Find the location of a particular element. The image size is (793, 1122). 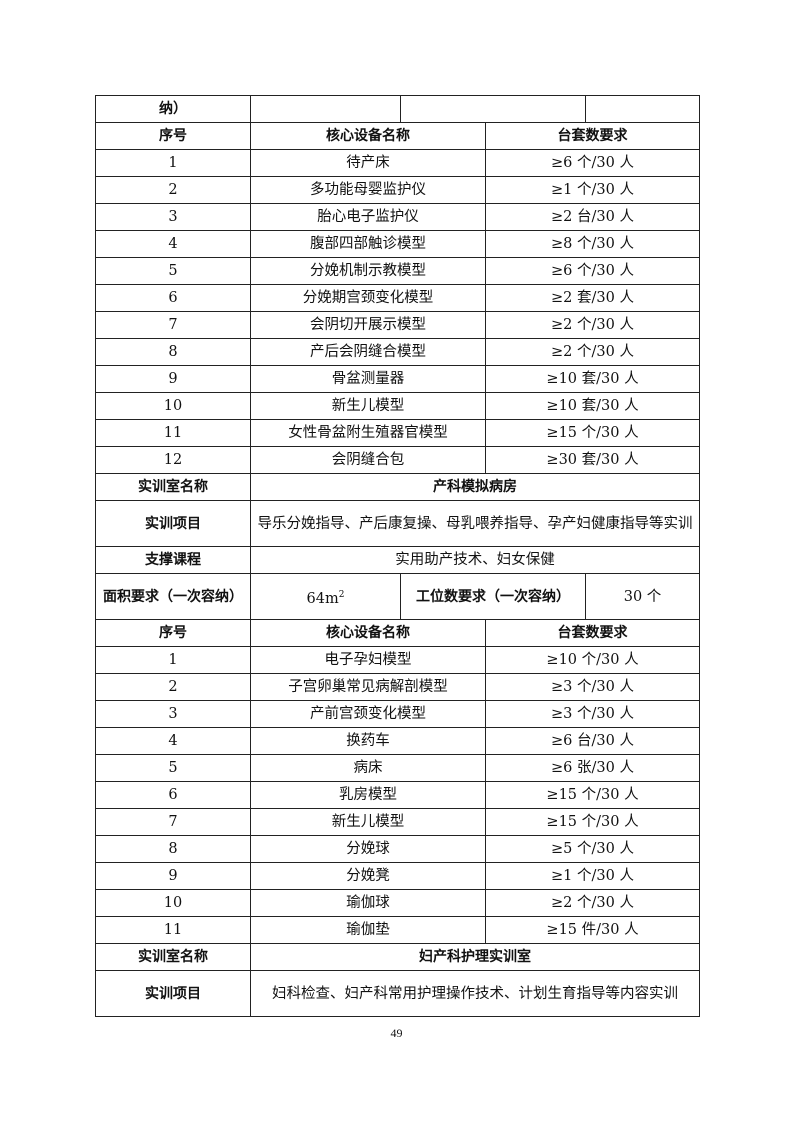

item-qty: ≥8 个/30 人 is located at coordinates (592, 244).